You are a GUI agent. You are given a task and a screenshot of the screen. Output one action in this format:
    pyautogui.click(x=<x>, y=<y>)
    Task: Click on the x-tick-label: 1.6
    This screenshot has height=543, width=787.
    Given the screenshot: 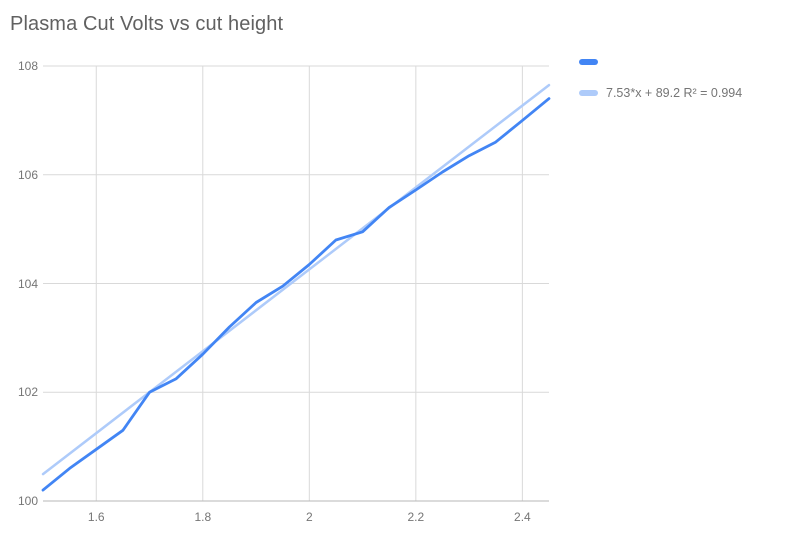 What is the action you would take?
    pyautogui.click(x=96, y=517)
    